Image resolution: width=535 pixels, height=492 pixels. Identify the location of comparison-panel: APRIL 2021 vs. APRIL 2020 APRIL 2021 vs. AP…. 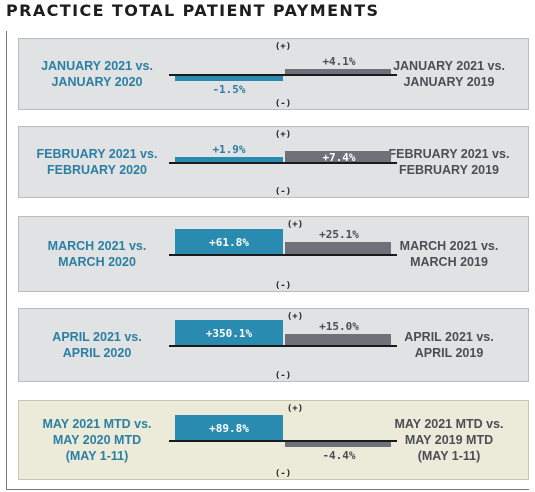
(273, 345).